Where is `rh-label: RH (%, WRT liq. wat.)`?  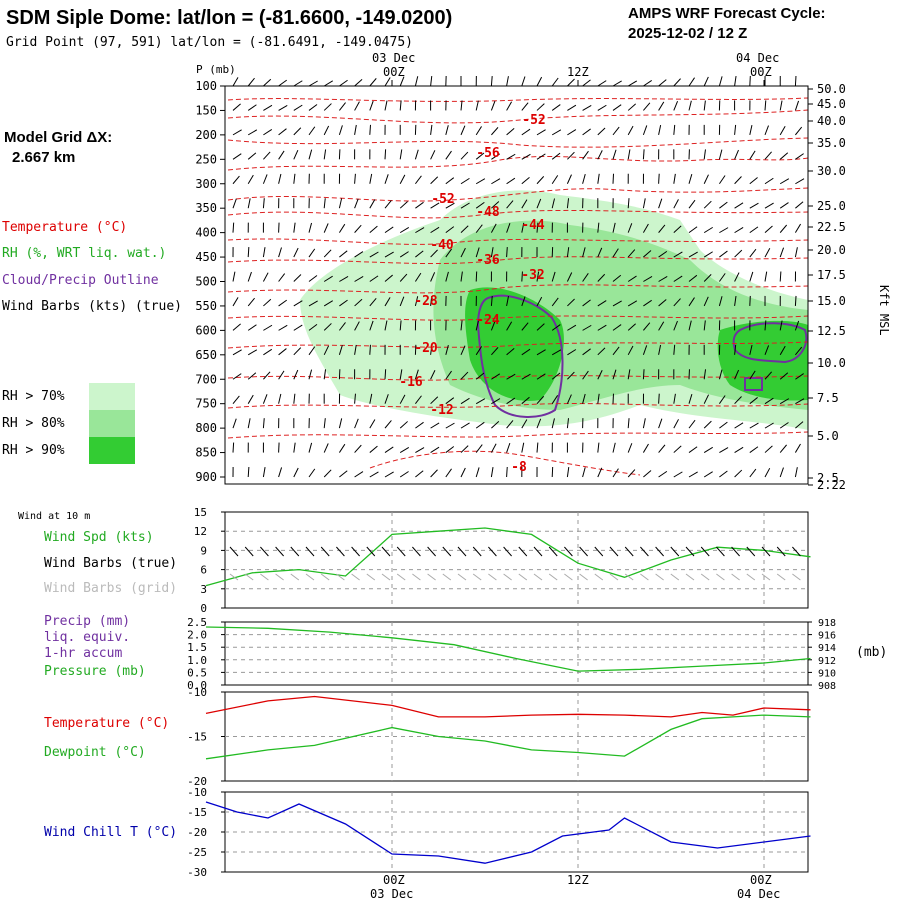
rh-label: RH (%, WRT liq. wat.) is located at coordinates (84, 253).